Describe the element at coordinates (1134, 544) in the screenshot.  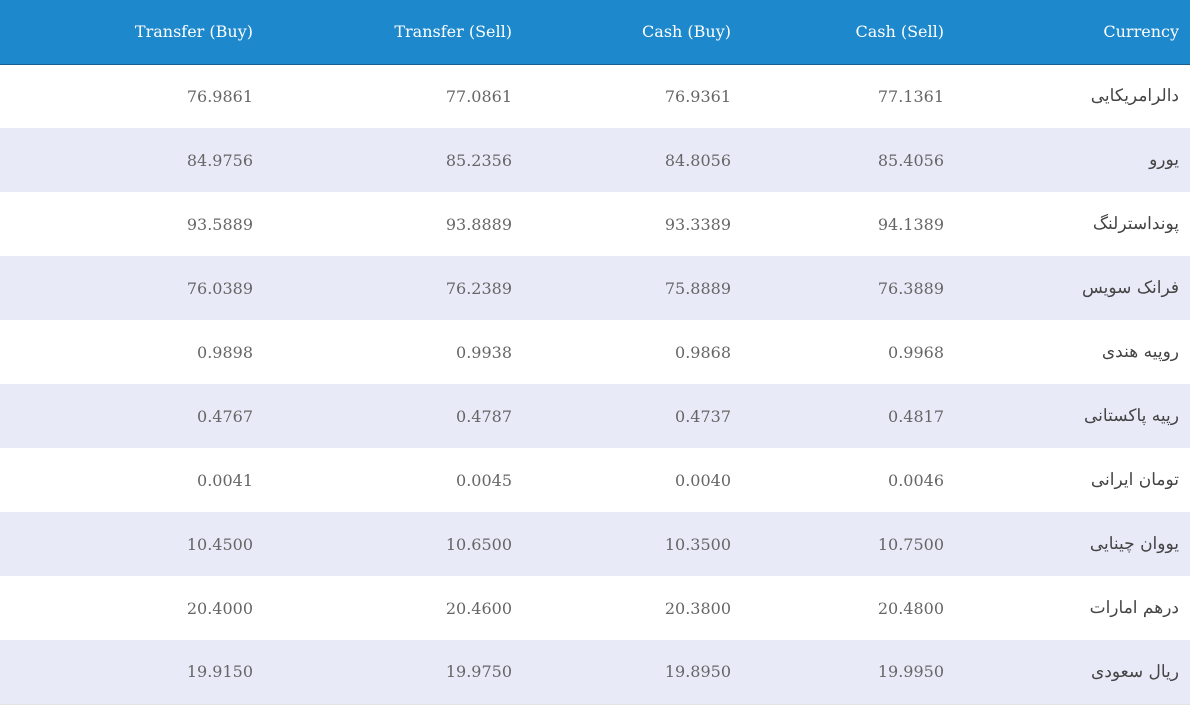
I see `currency-cell: یووان چینایی` at that location.